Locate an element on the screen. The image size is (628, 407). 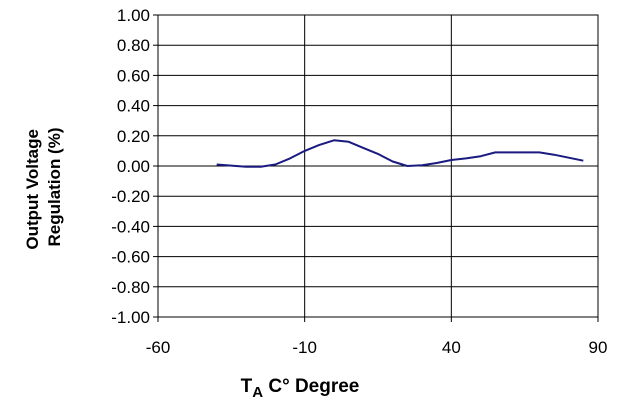
y-tick-label: -0.20 is located at coordinates (130, 196).